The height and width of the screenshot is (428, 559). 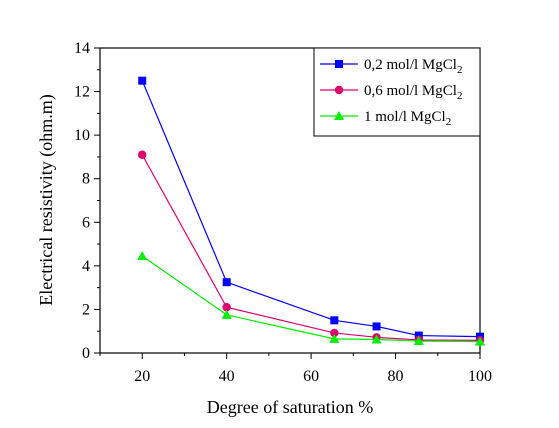 I want to click on y-tick-label: 6, so click(x=86, y=222).